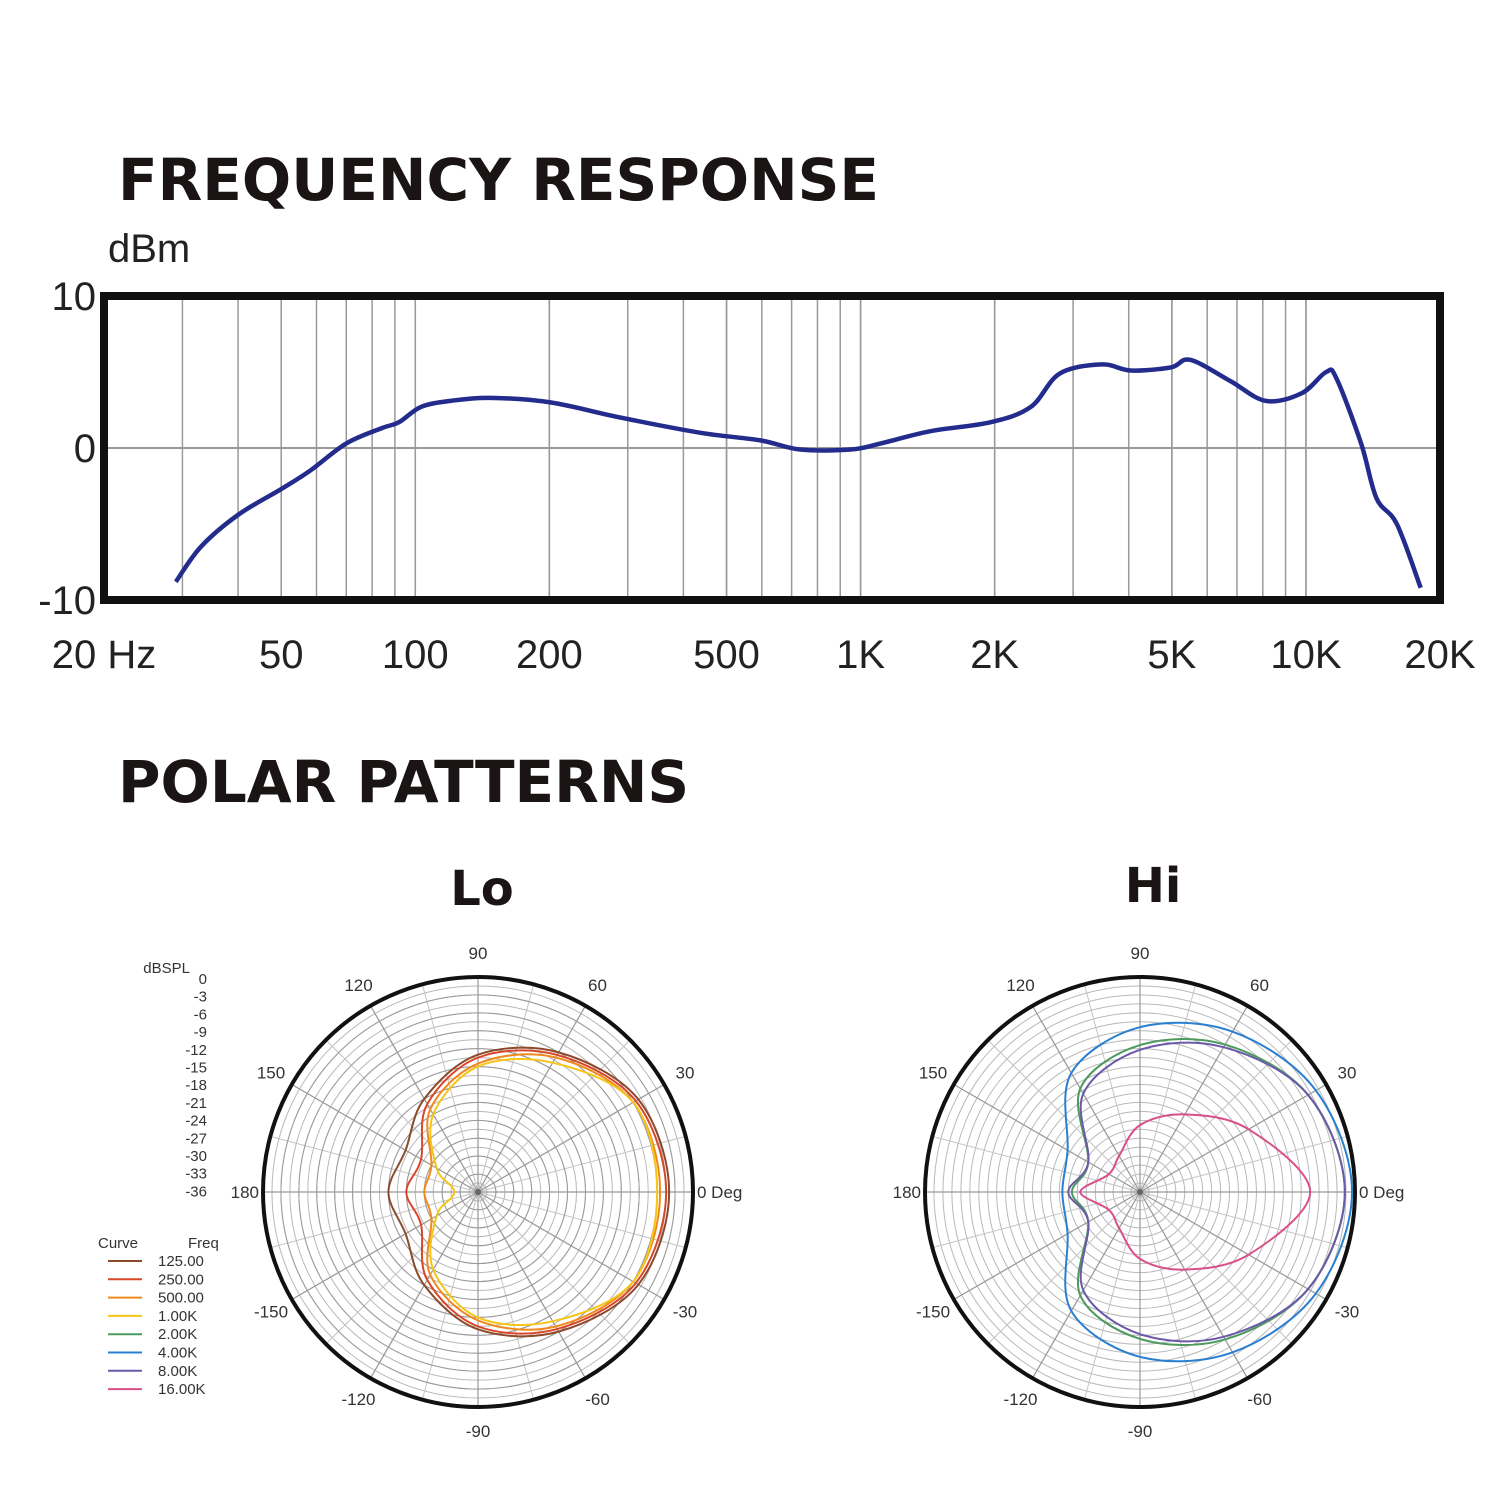  What do you see at coordinates (403, 782) in the screenshot?
I see `section-title: POLAR PATTERNS` at bounding box center [403, 782].